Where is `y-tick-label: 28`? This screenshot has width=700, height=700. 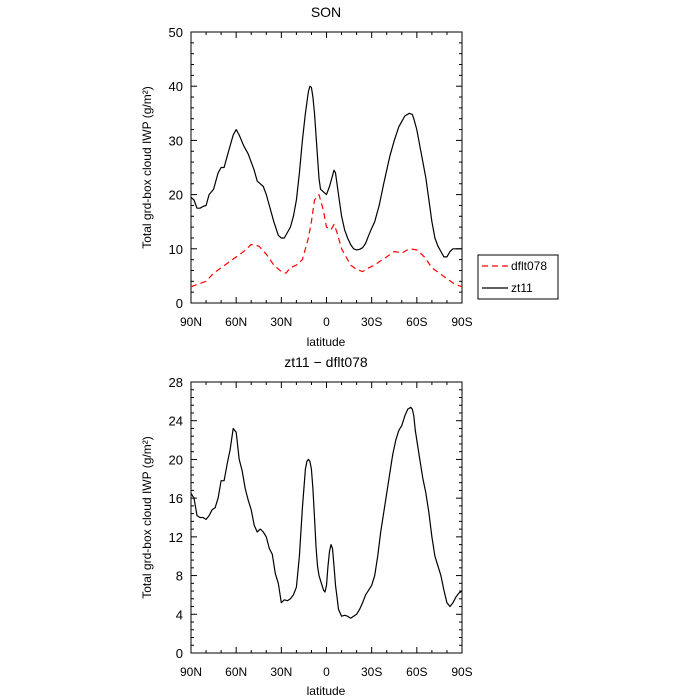
y-tick-label: 28 is located at coordinates (176, 382).